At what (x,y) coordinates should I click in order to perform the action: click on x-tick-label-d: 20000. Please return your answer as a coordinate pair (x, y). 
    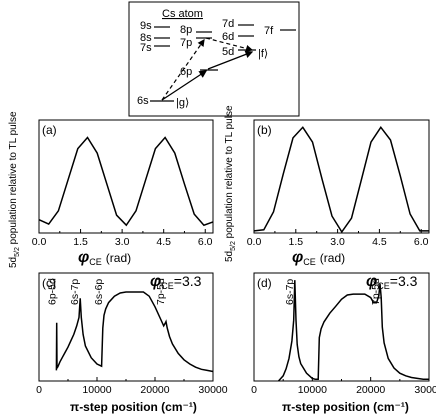
    Looking at the image, I should click on (370, 390).